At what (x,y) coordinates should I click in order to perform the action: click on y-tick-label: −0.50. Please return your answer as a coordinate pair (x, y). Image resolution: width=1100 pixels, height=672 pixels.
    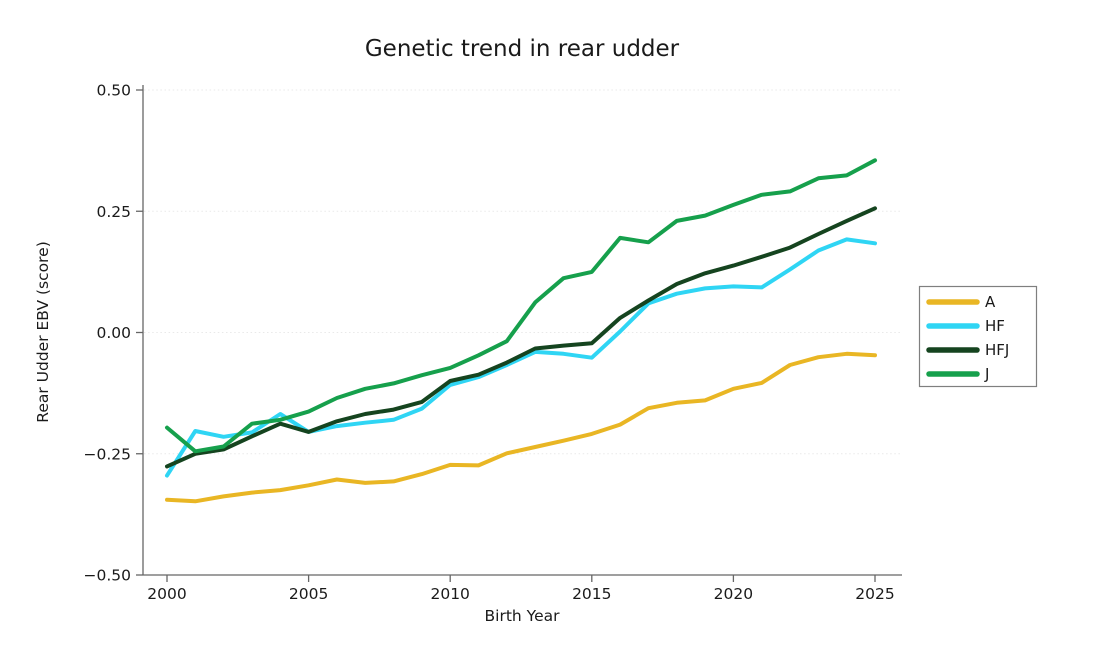
    Looking at the image, I should click on (108, 576).